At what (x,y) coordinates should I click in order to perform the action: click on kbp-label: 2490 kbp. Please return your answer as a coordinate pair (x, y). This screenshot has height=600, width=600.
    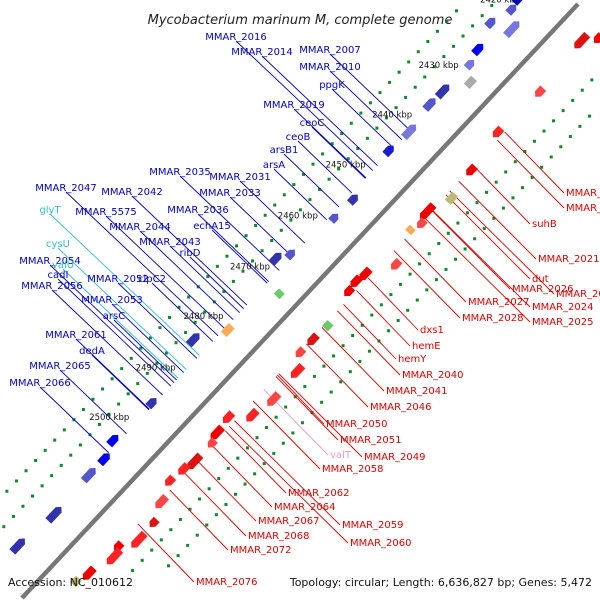
    Looking at the image, I should click on (156, 368).